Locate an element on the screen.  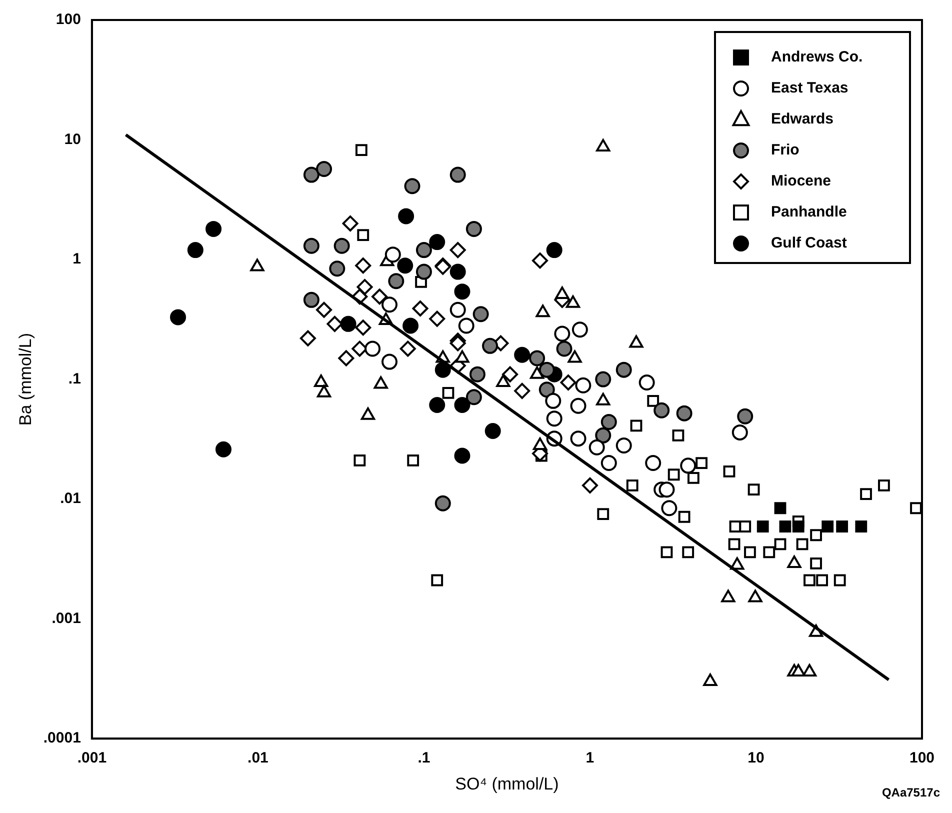
y-tick-label: 100 is located at coordinates (68, 19).